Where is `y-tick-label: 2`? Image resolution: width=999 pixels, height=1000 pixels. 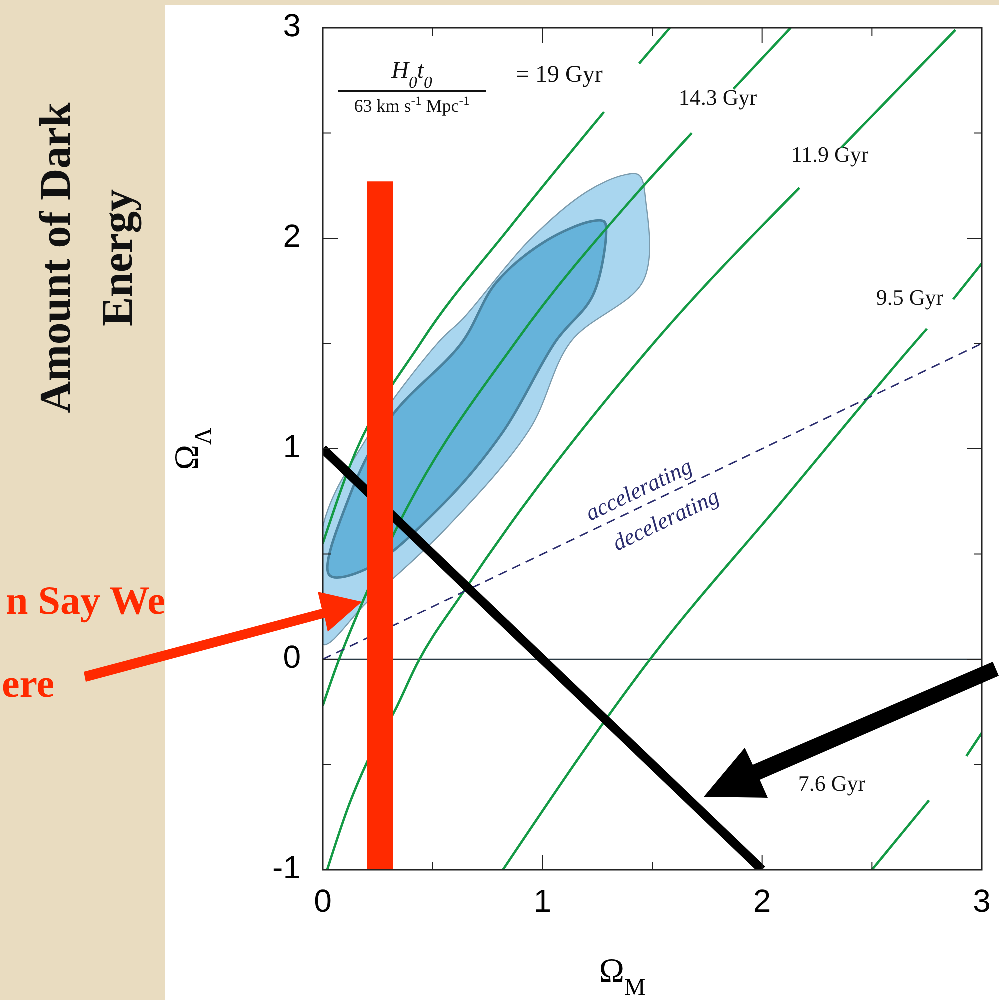
y-tick-label: 2 is located at coordinates (292, 236).